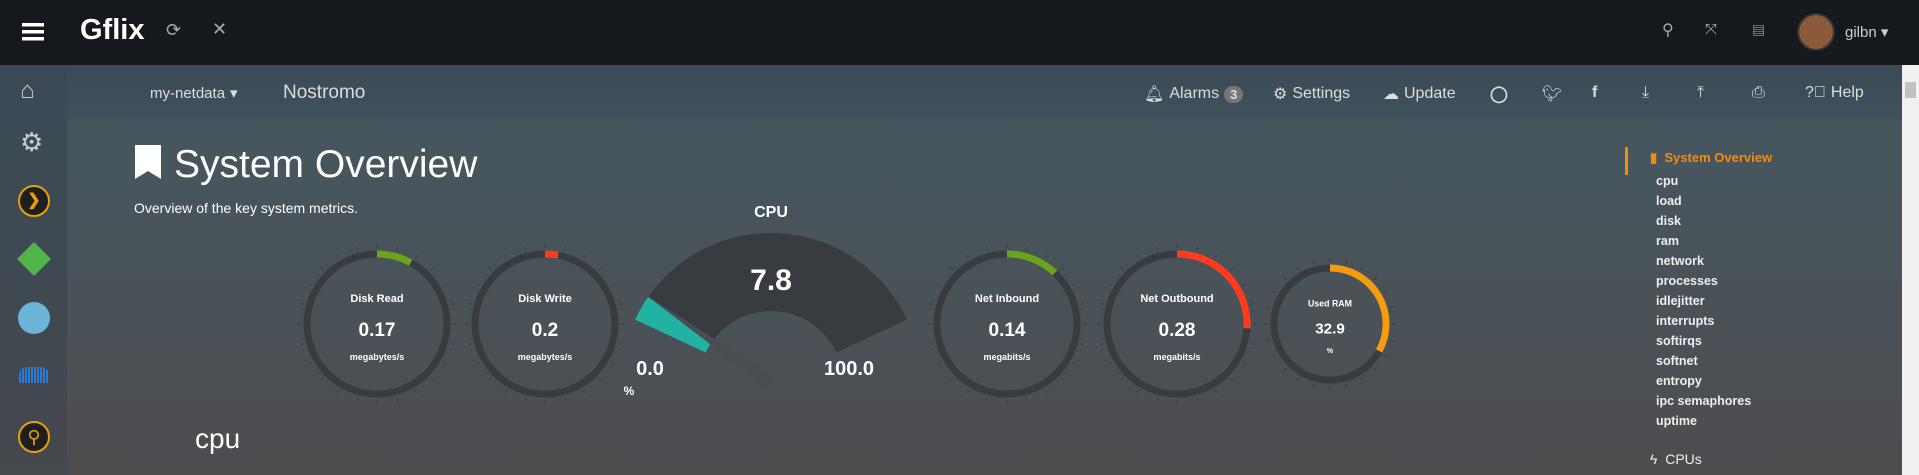 The width and height of the screenshot is (1919, 475). What do you see at coordinates (194, 93) in the screenshot?
I see `server-dropdown: my-netdata ▾` at bounding box center [194, 93].